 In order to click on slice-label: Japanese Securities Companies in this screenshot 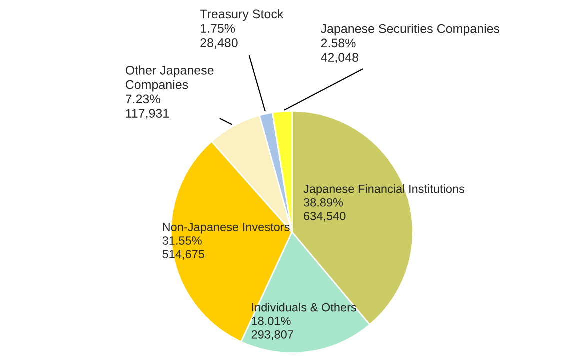, I will do `click(410, 30)`.